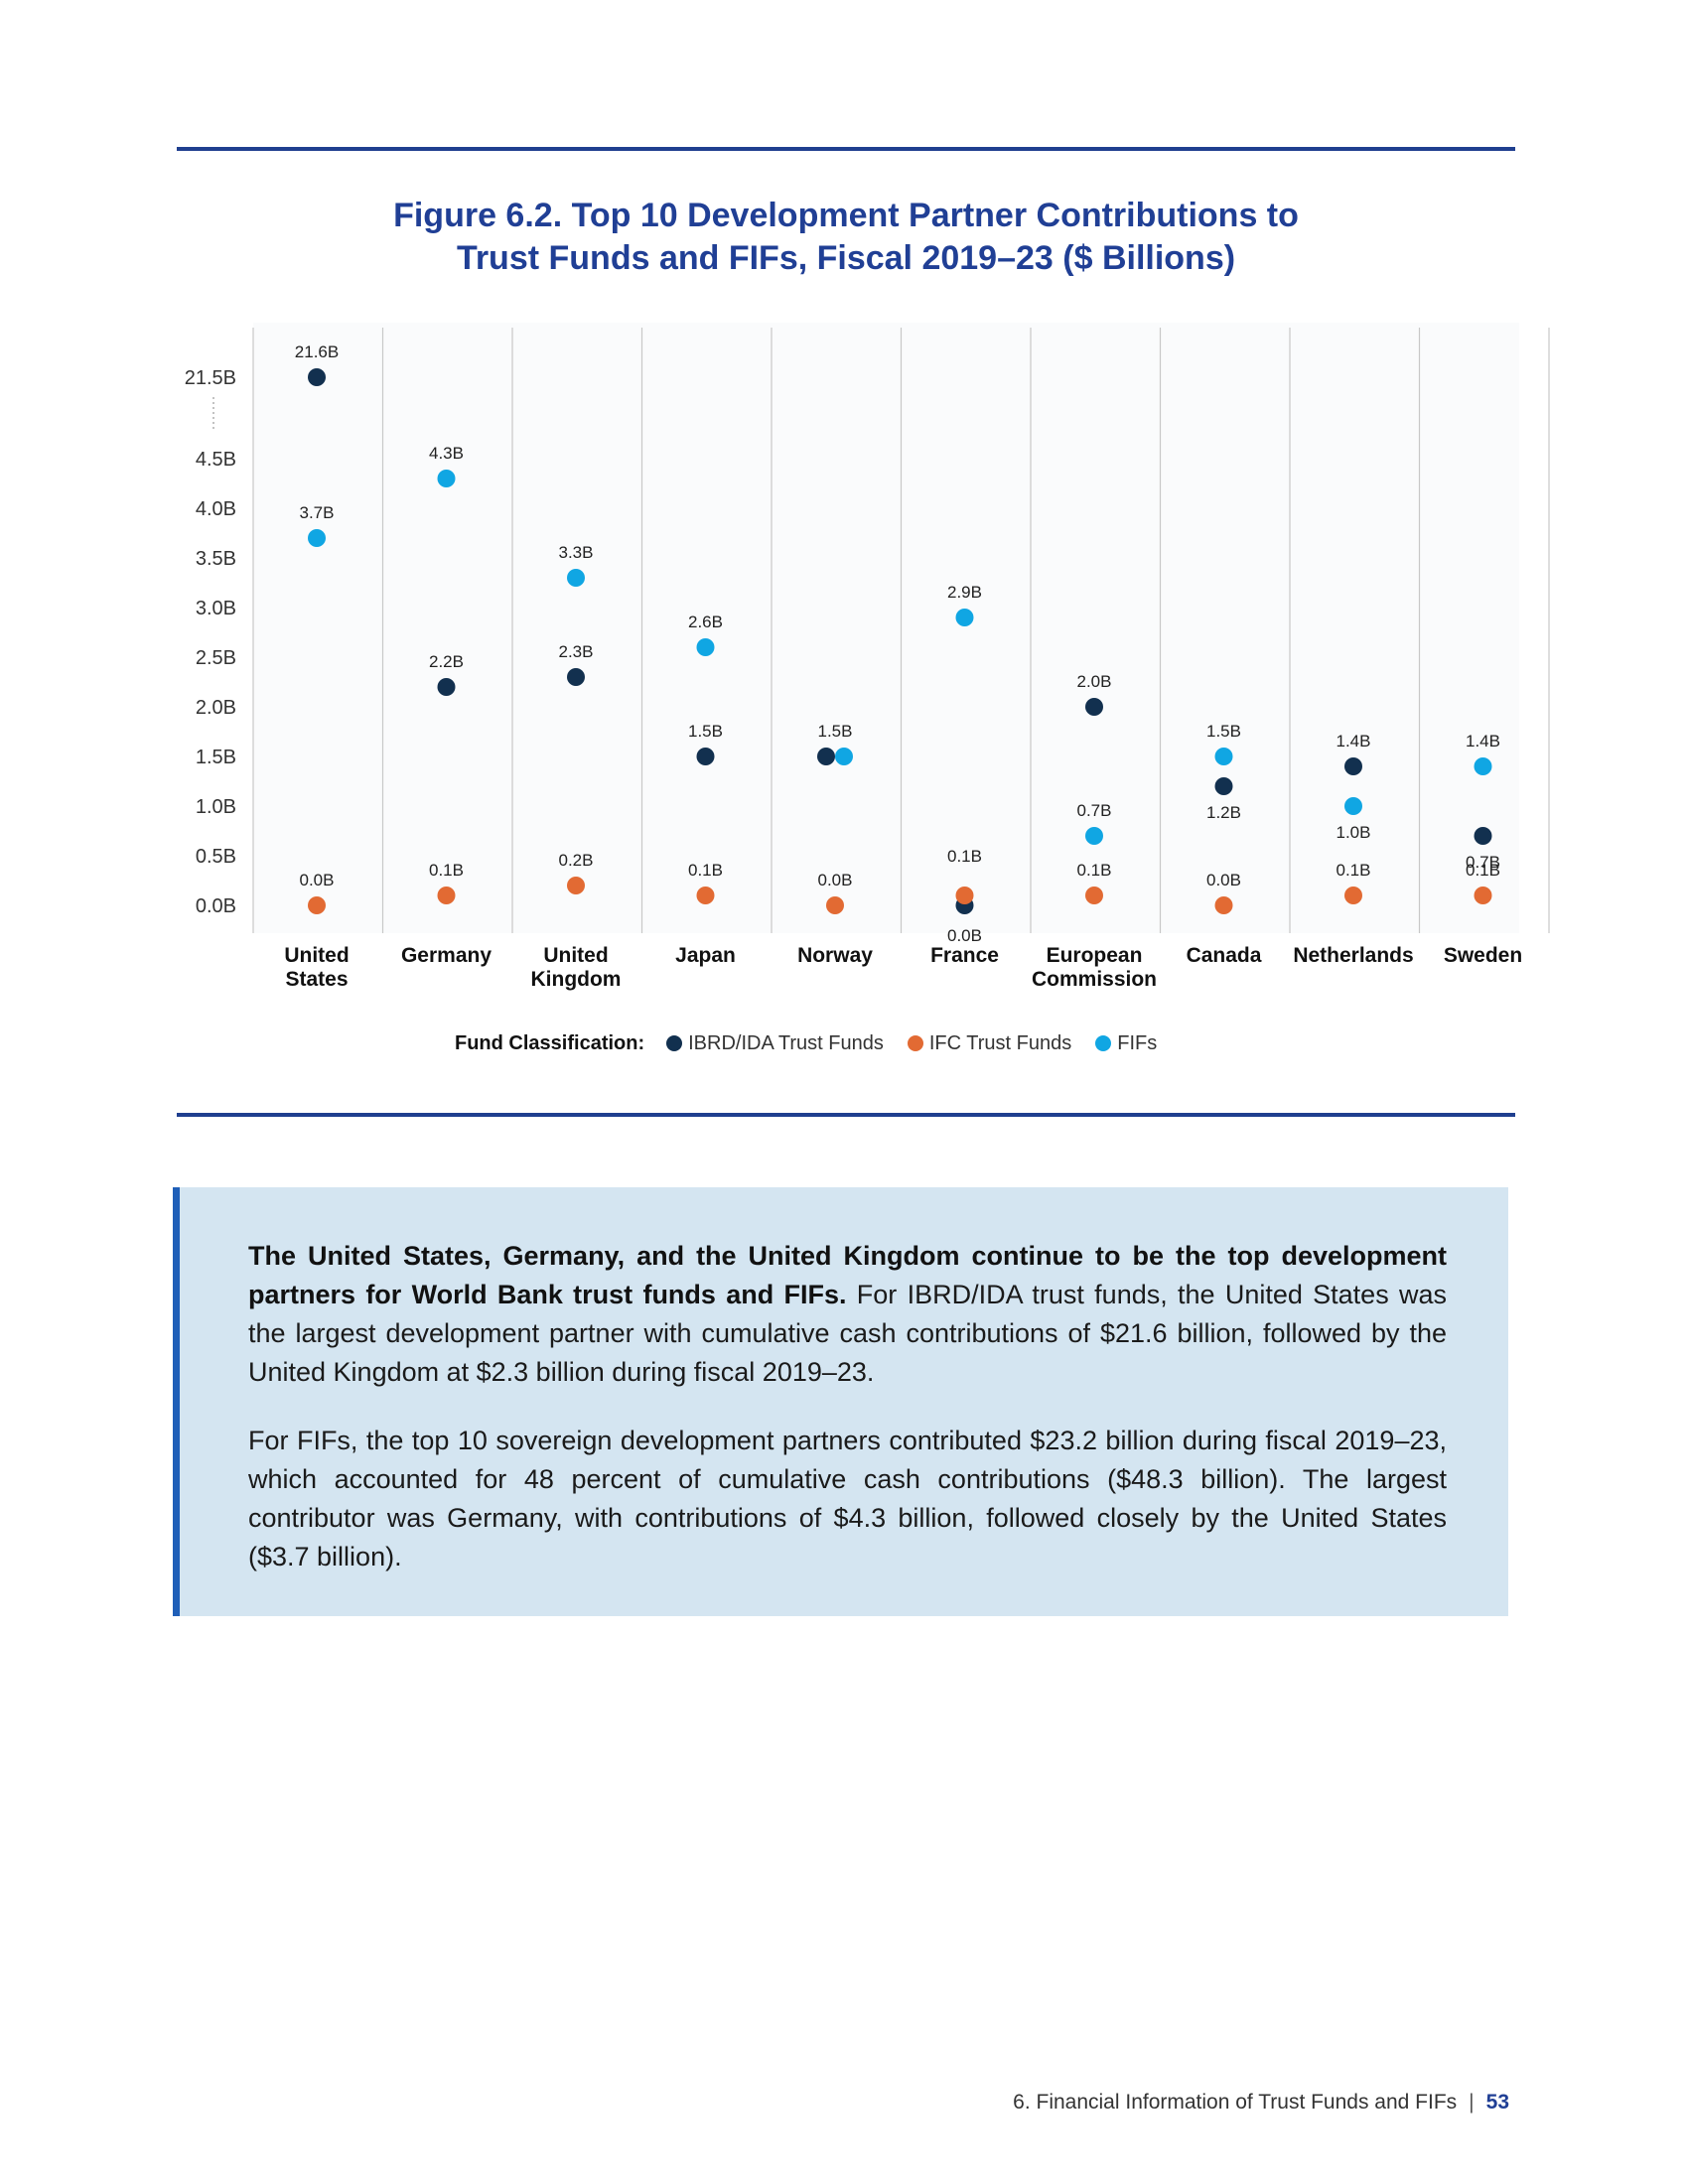 The width and height of the screenshot is (1688, 2184). I want to click on x-category-label: Canada, so click(1224, 955).